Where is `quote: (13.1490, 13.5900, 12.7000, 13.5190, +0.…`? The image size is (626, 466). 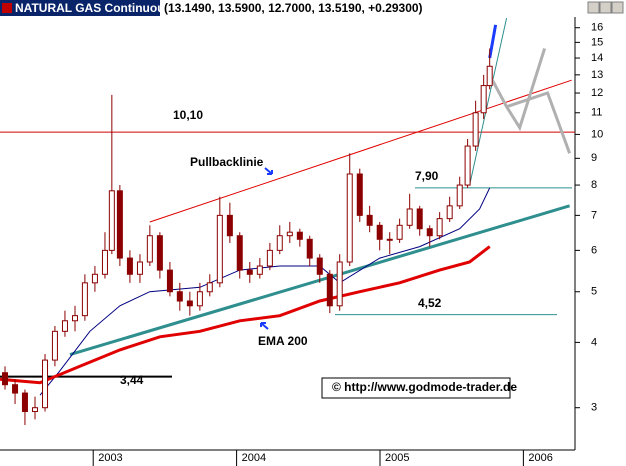
quote: (13.1490, 13.5900, 12.7000, 13.5190, +0.… is located at coordinates (293, 8).